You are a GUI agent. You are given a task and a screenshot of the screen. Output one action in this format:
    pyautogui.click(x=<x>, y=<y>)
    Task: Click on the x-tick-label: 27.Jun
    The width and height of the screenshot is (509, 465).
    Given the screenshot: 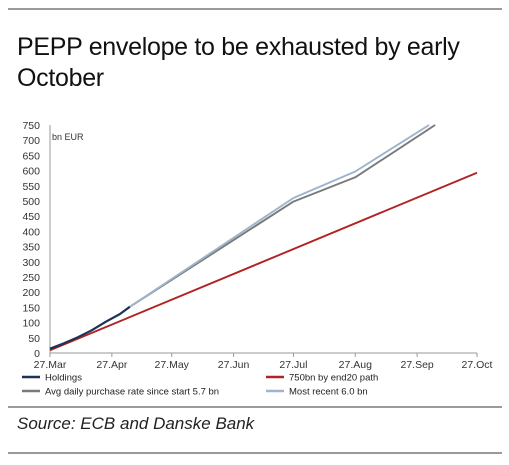 What is the action you would take?
    pyautogui.click(x=234, y=365)
    